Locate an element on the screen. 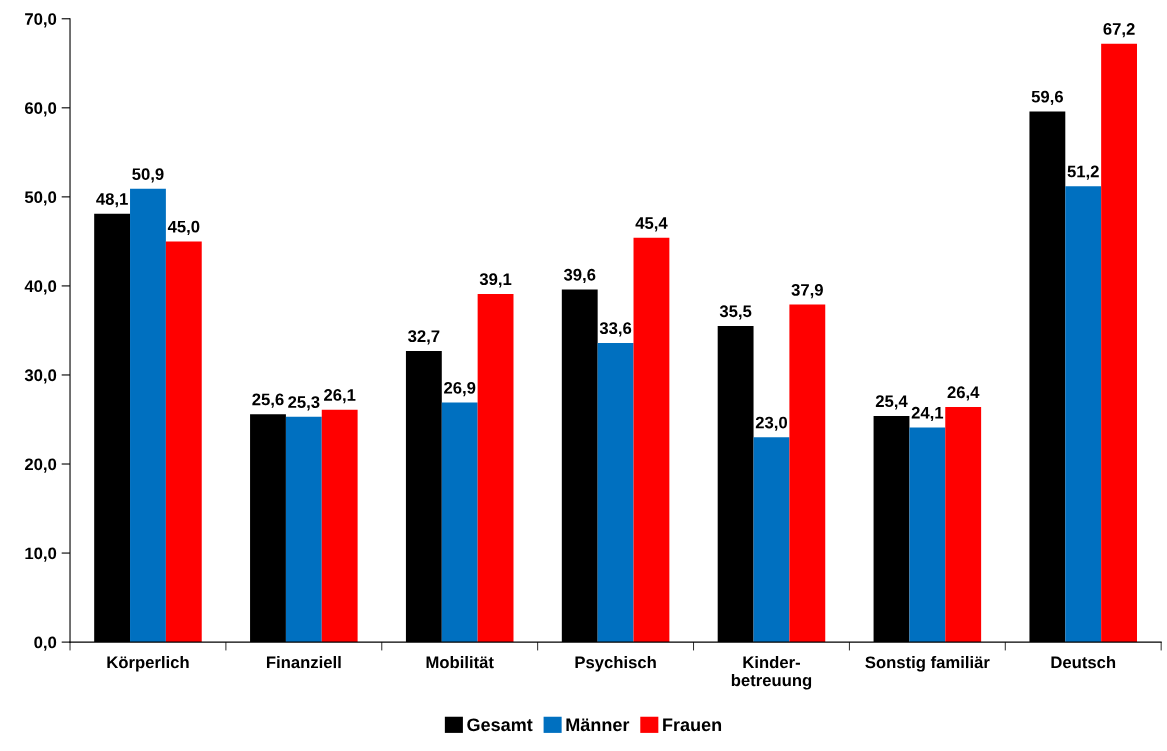 Image resolution: width=1167 pixels, height=751 pixels. data-label: 37,9 is located at coordinates (807, 291).